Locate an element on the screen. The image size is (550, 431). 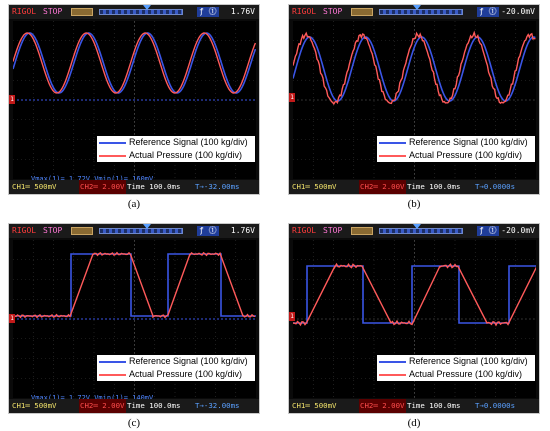
caption-d: (d) is located at coordinates (414, 423).